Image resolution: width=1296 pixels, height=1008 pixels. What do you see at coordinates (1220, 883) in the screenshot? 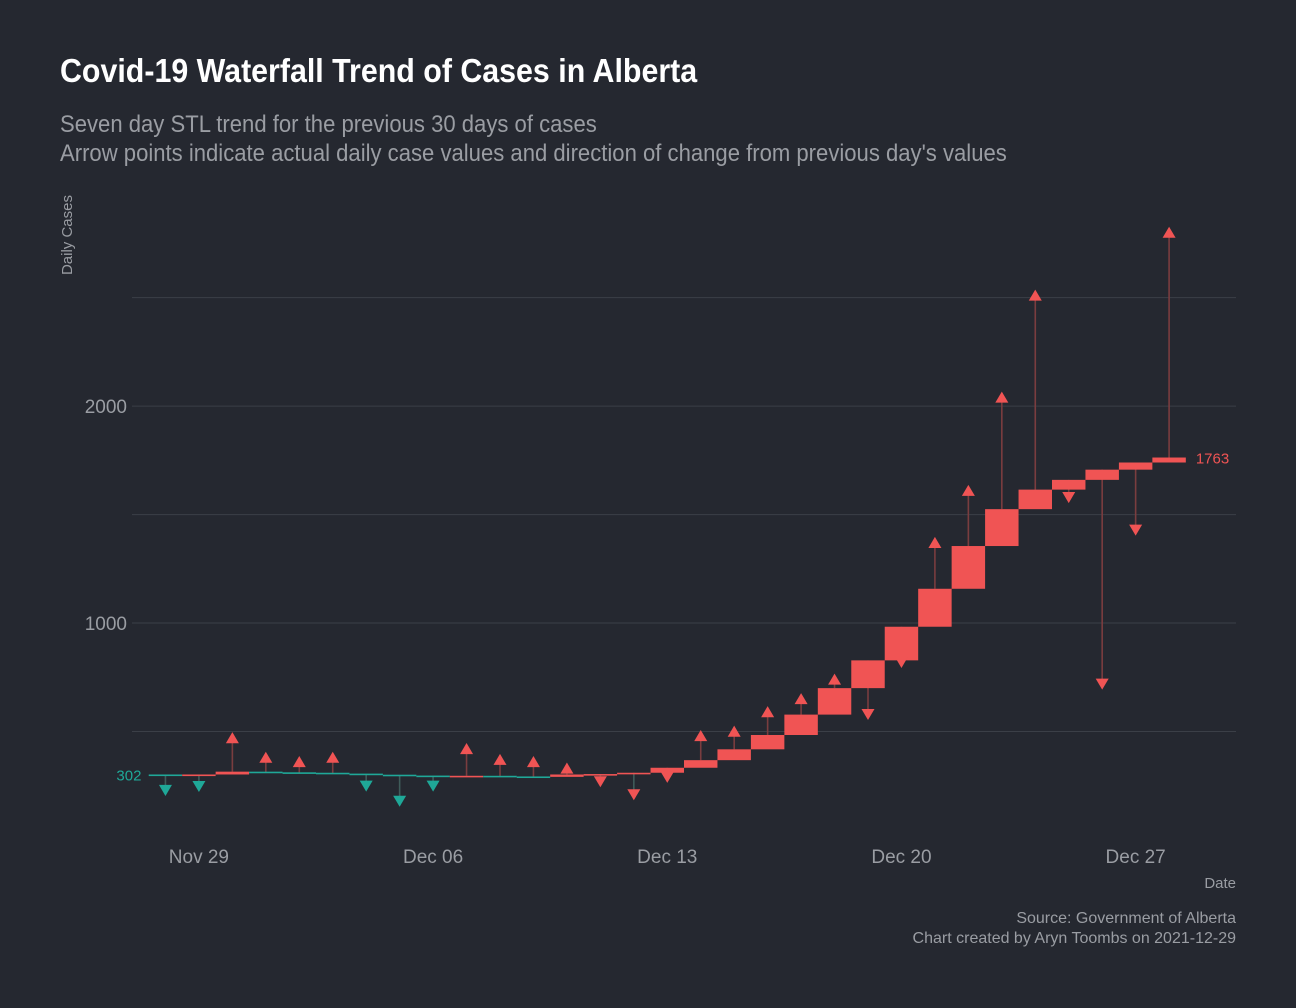
I see `x-axis-title: Date` at bounding box center [1220, 883].